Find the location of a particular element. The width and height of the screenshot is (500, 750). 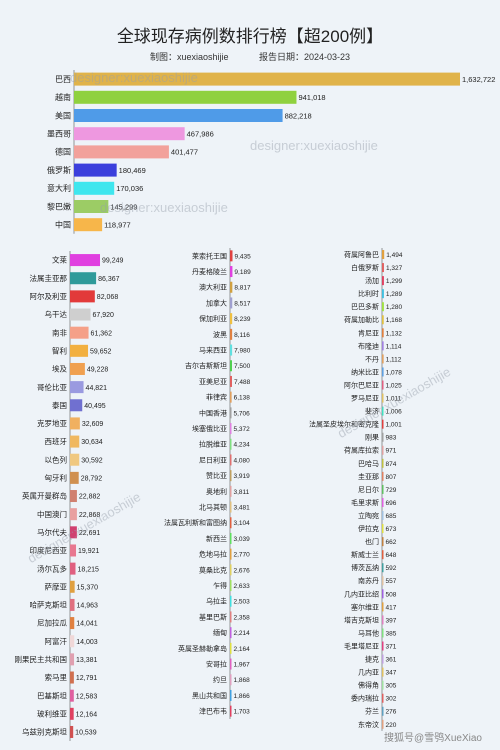

data-label: 2,164 is located at coordinates (242, 649).